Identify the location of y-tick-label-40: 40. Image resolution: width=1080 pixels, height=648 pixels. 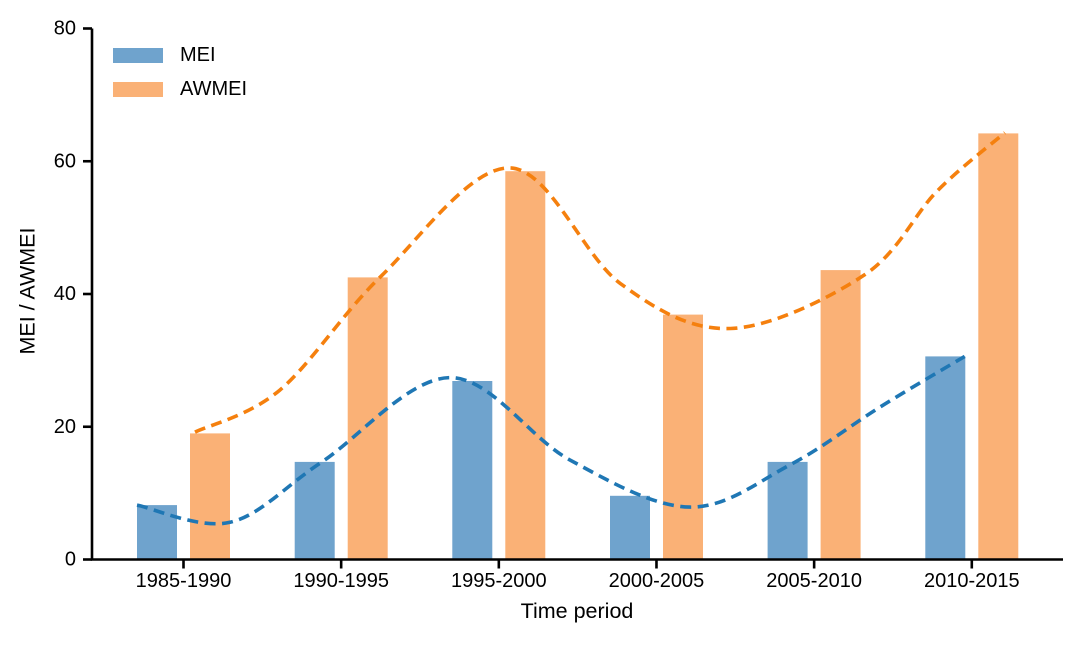
(65, 294).